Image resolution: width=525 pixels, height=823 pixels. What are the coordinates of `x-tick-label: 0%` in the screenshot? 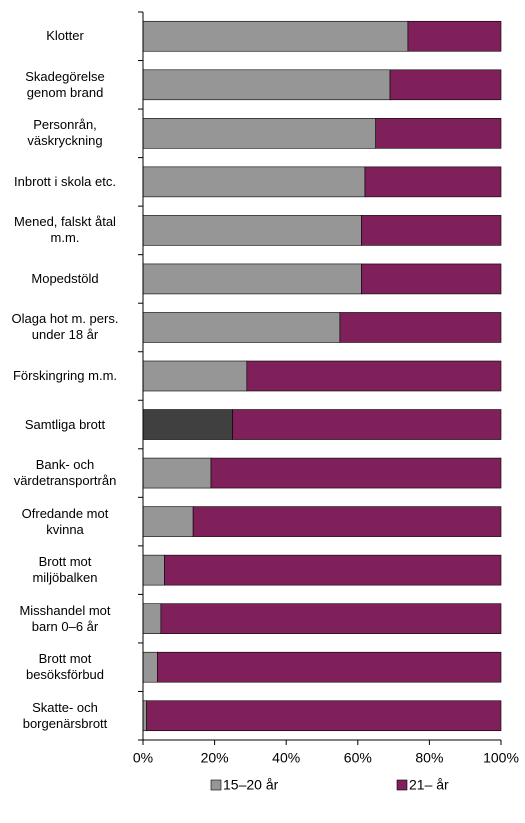 It's located at (143, 758).